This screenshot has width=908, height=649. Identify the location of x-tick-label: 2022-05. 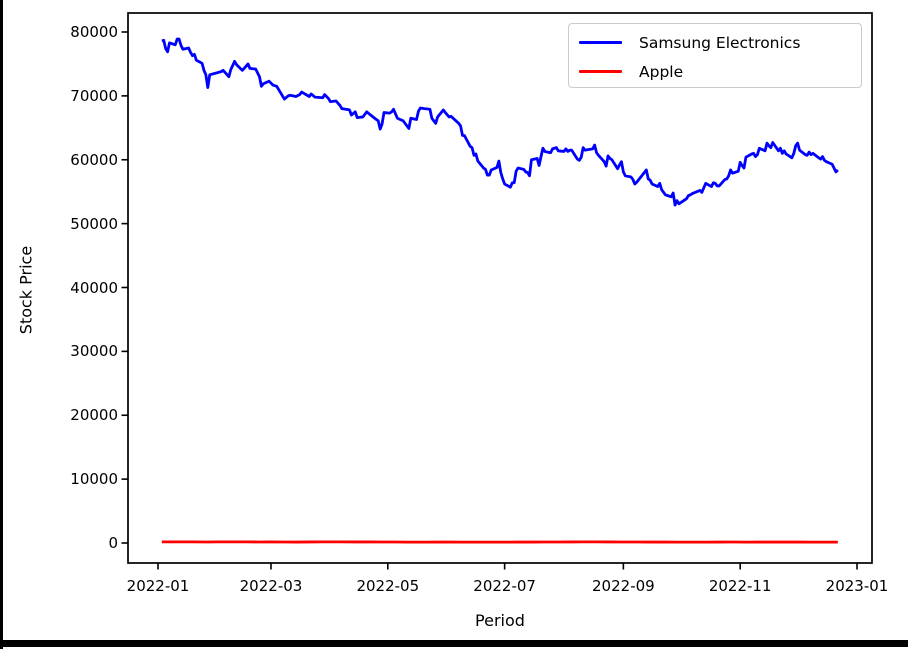
(388, 586).